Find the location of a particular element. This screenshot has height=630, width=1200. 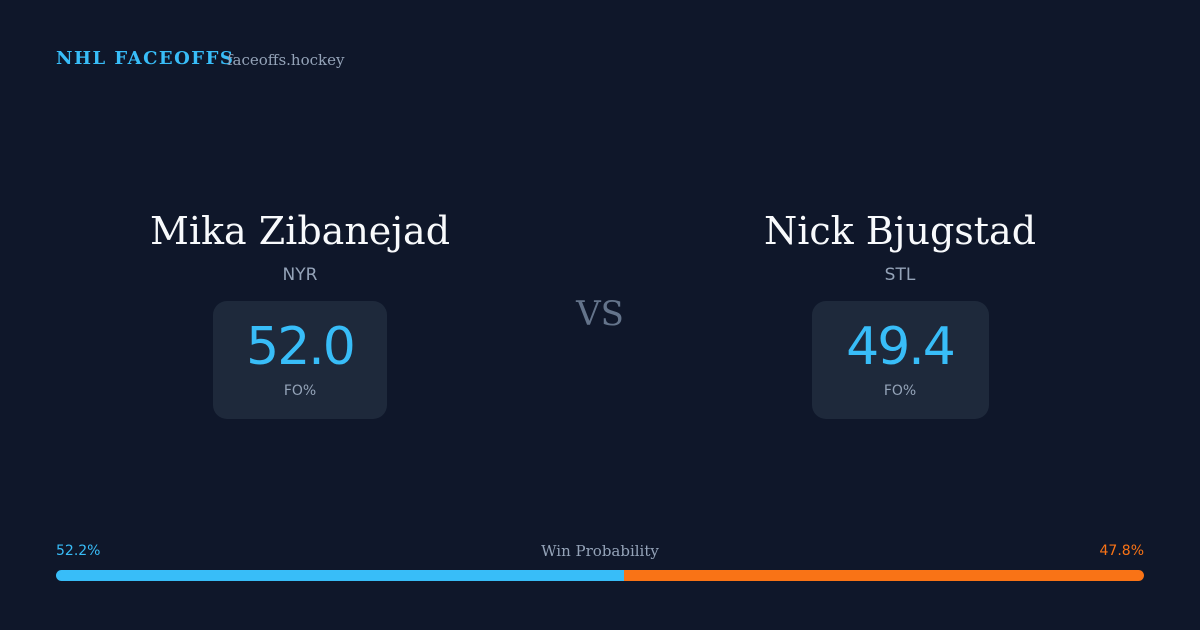

fo-pct: 52.0 is located at coordinates (301, 347).